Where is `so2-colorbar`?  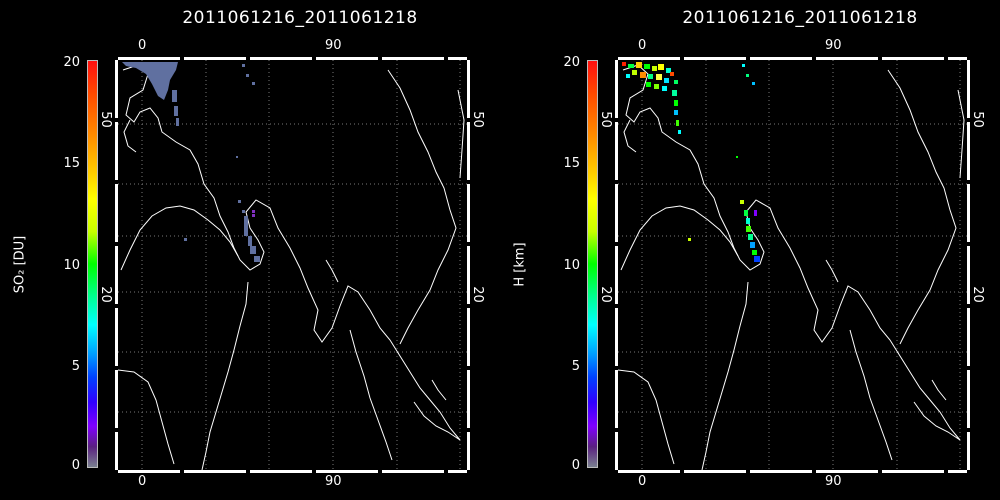
so2-colorbar is located at coordinates (92, 264).